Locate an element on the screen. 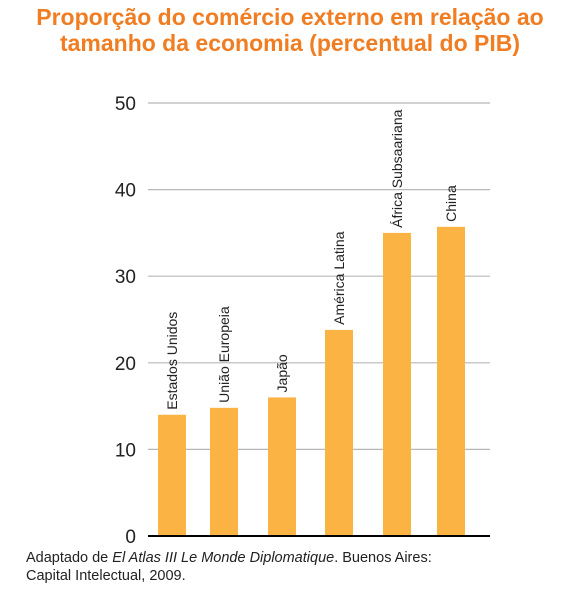 Image resolution: width=580 pixels, height=598 pixels. source-line1-suffix: . Buenos Aires: is located at coordinates (383, 558).